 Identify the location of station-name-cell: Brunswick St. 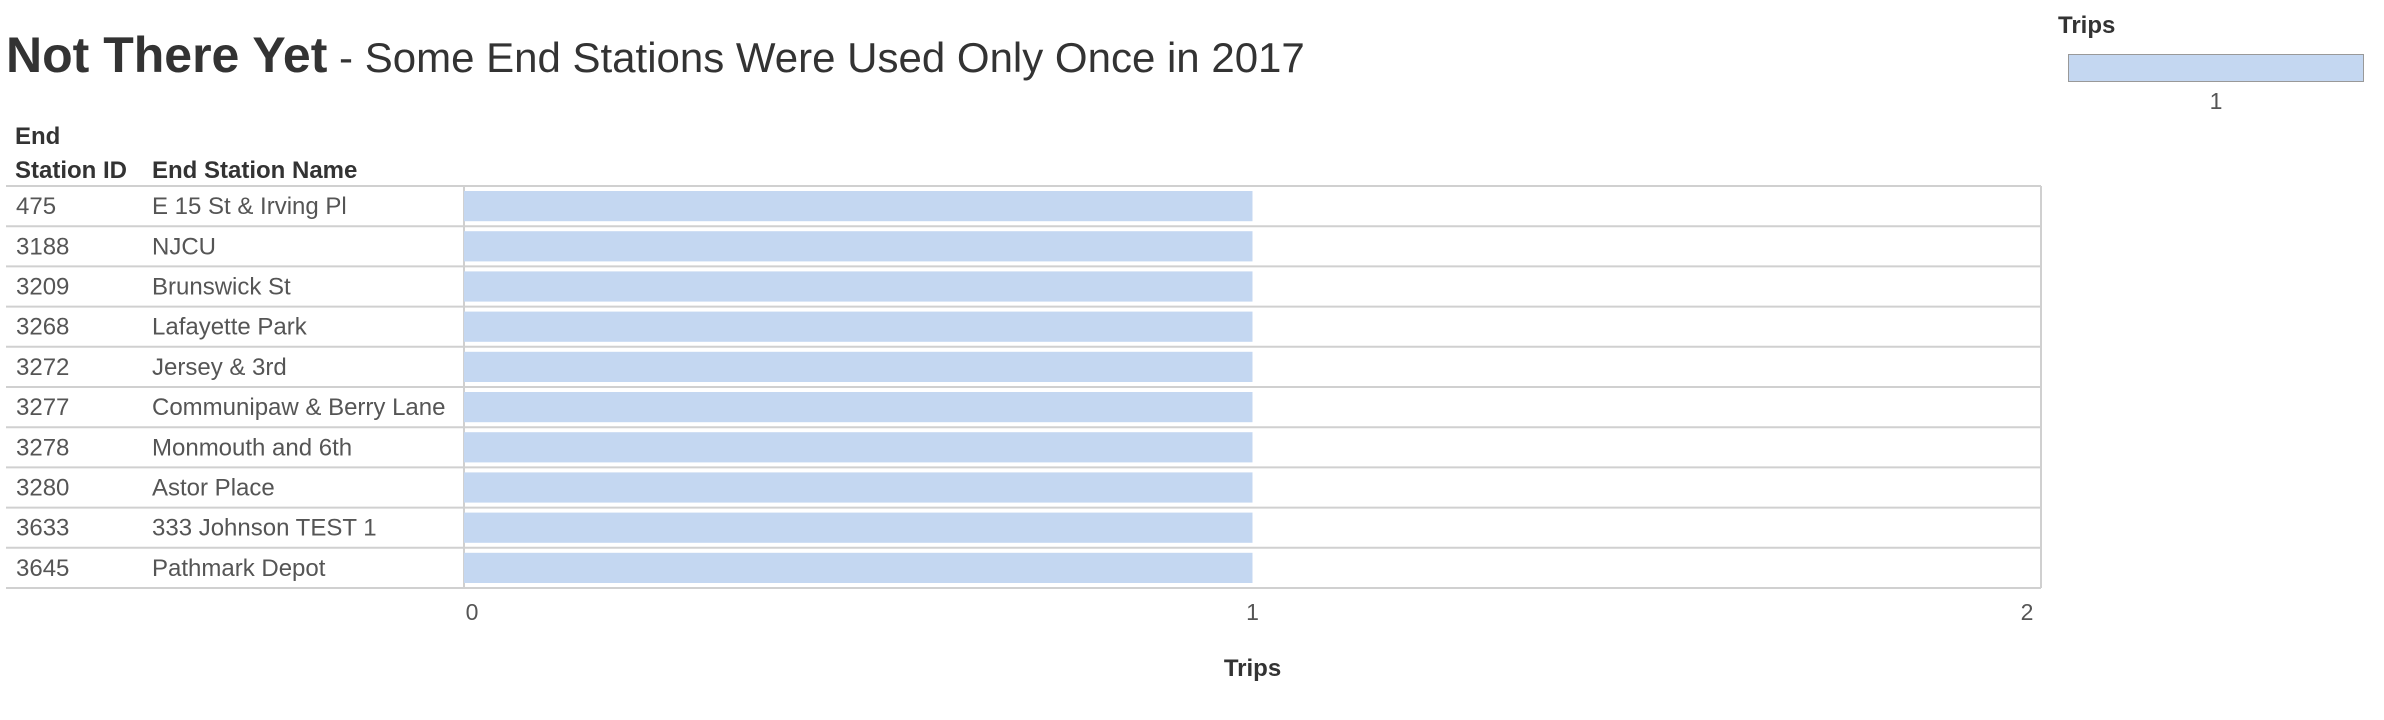
(221, 287).